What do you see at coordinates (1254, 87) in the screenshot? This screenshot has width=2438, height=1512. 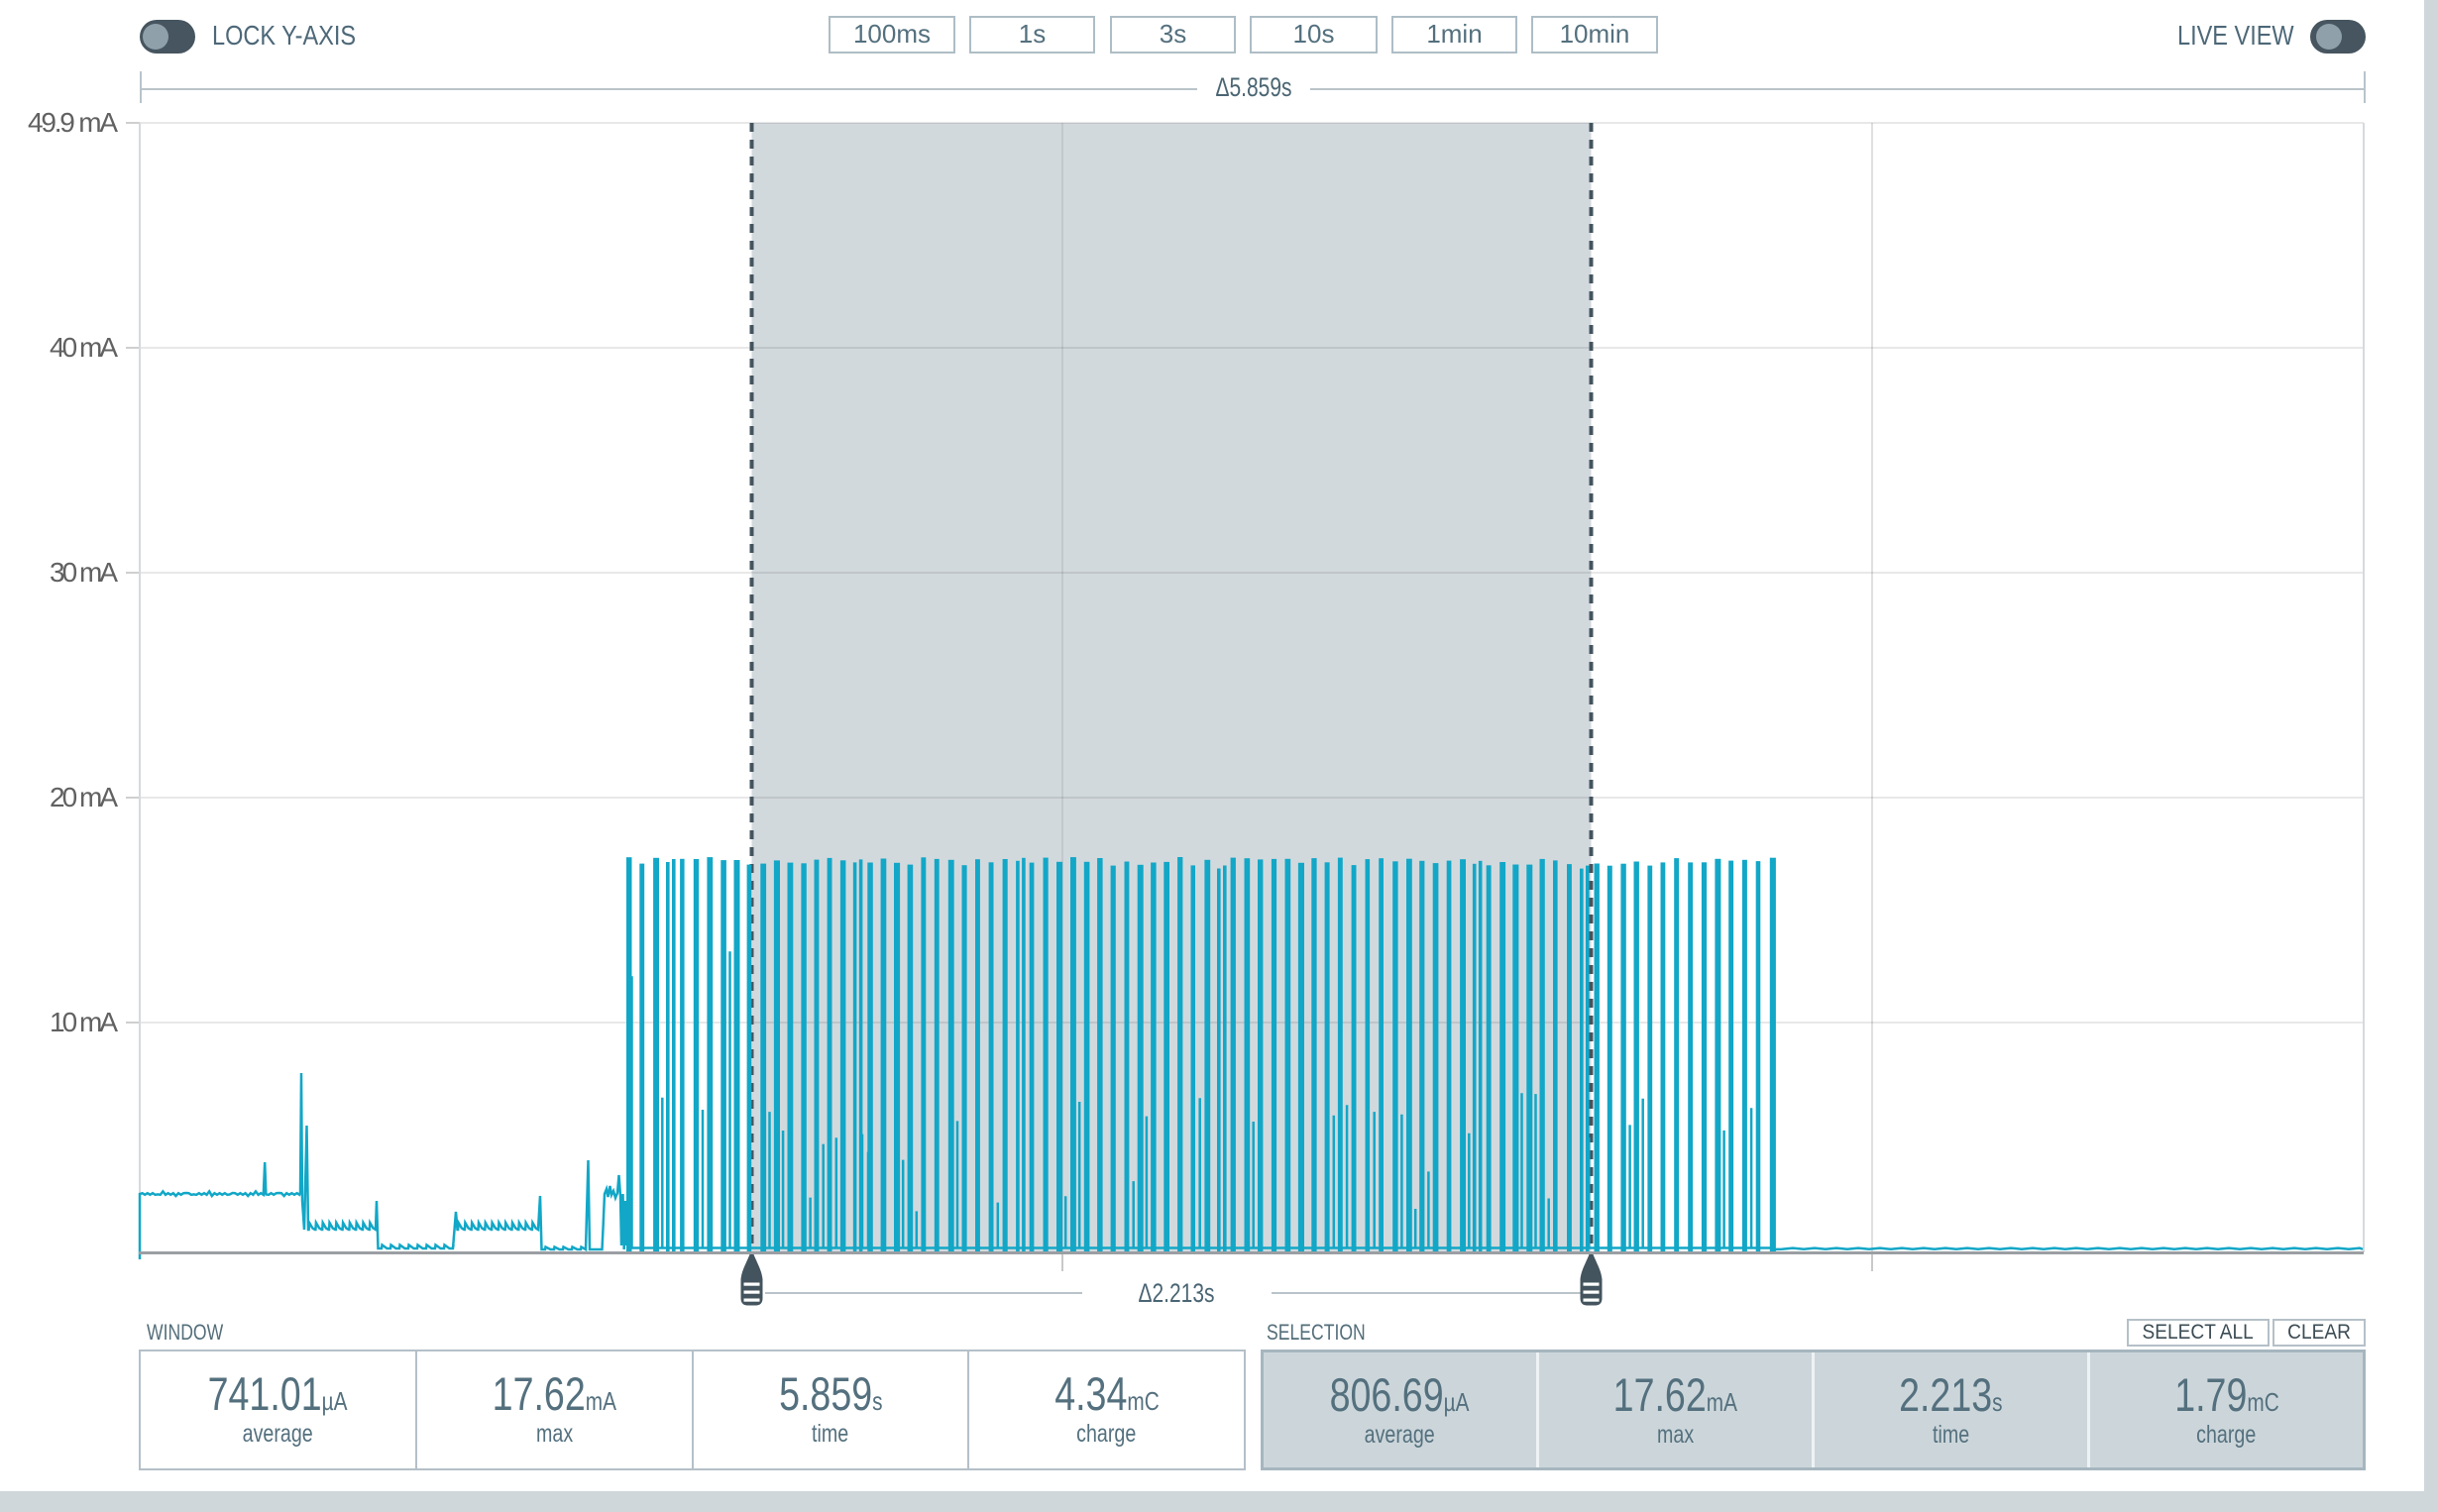 I see `svg-text: Δ5.859s` at bounding box center [1254, 87].